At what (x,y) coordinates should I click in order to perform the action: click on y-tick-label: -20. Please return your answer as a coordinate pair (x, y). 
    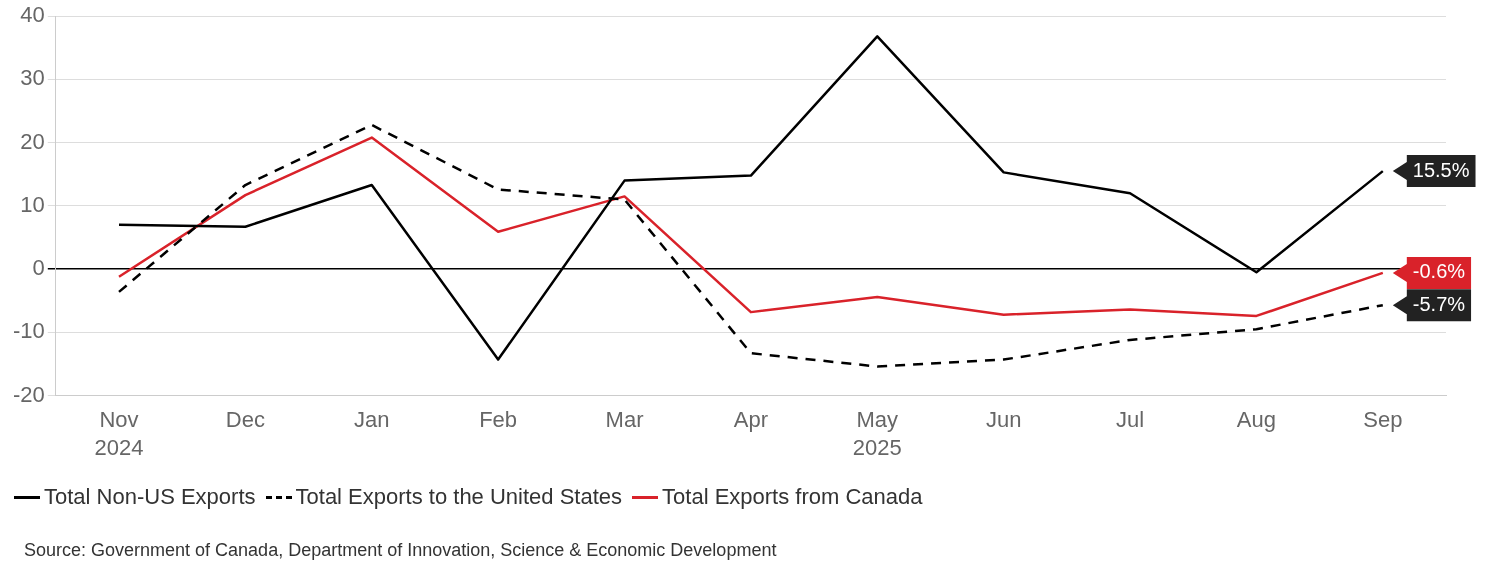
    Looking at the image, I should click on (29, 394).